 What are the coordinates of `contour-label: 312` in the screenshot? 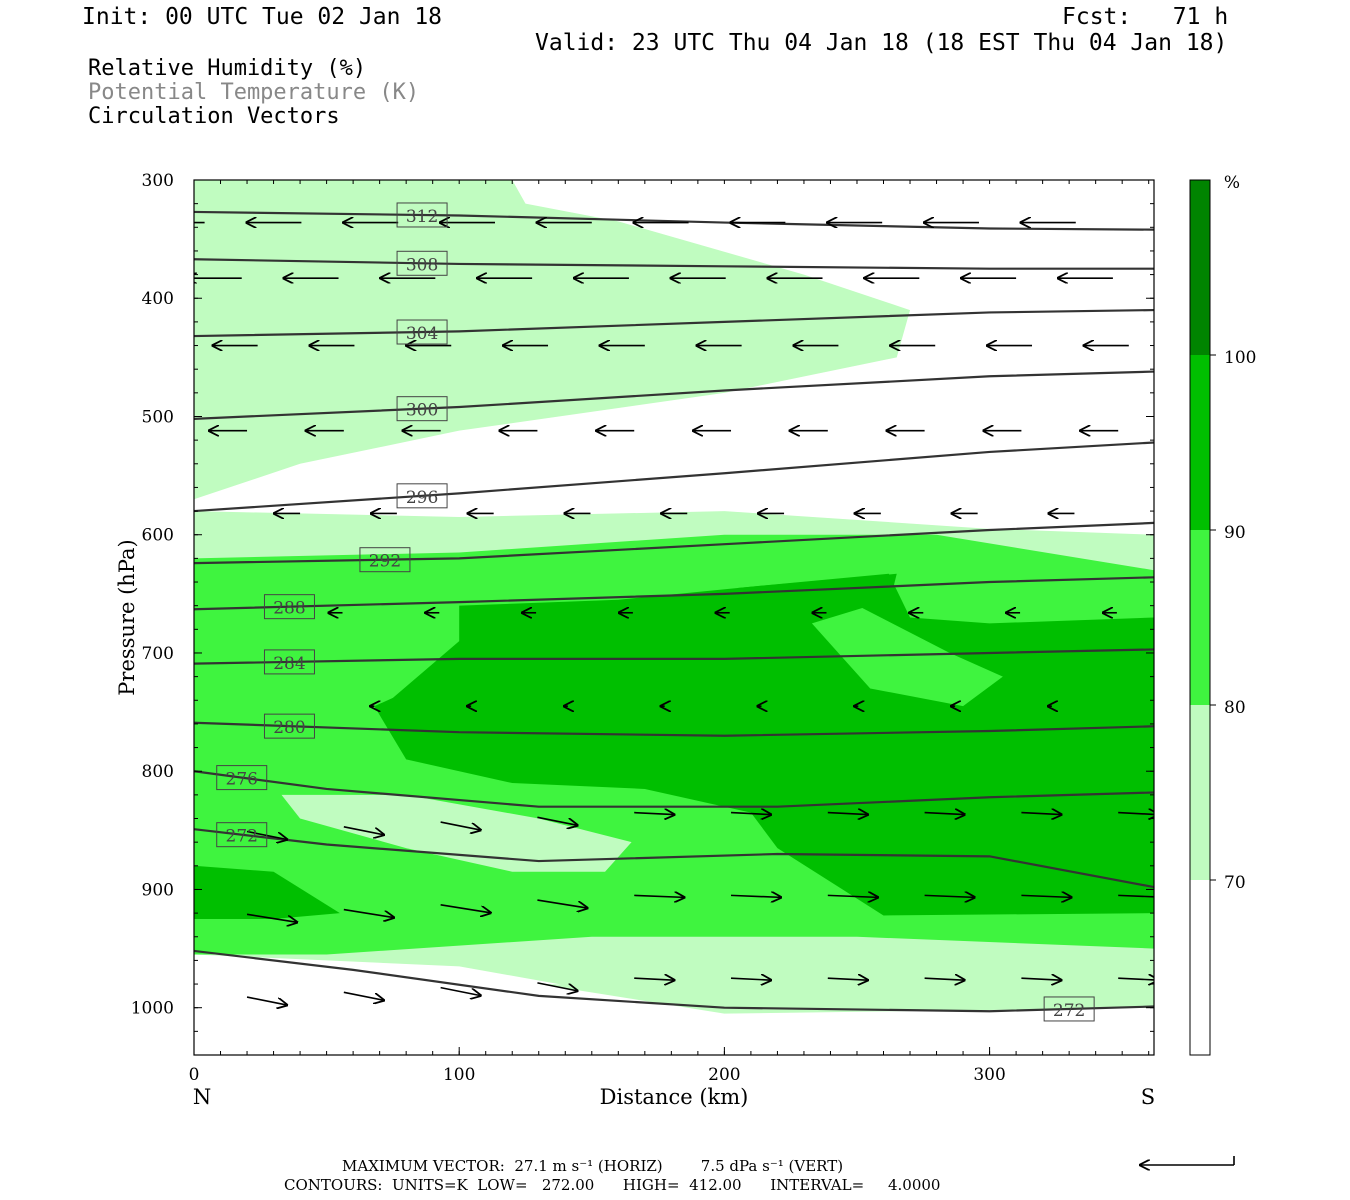 It's located at (422, 215).